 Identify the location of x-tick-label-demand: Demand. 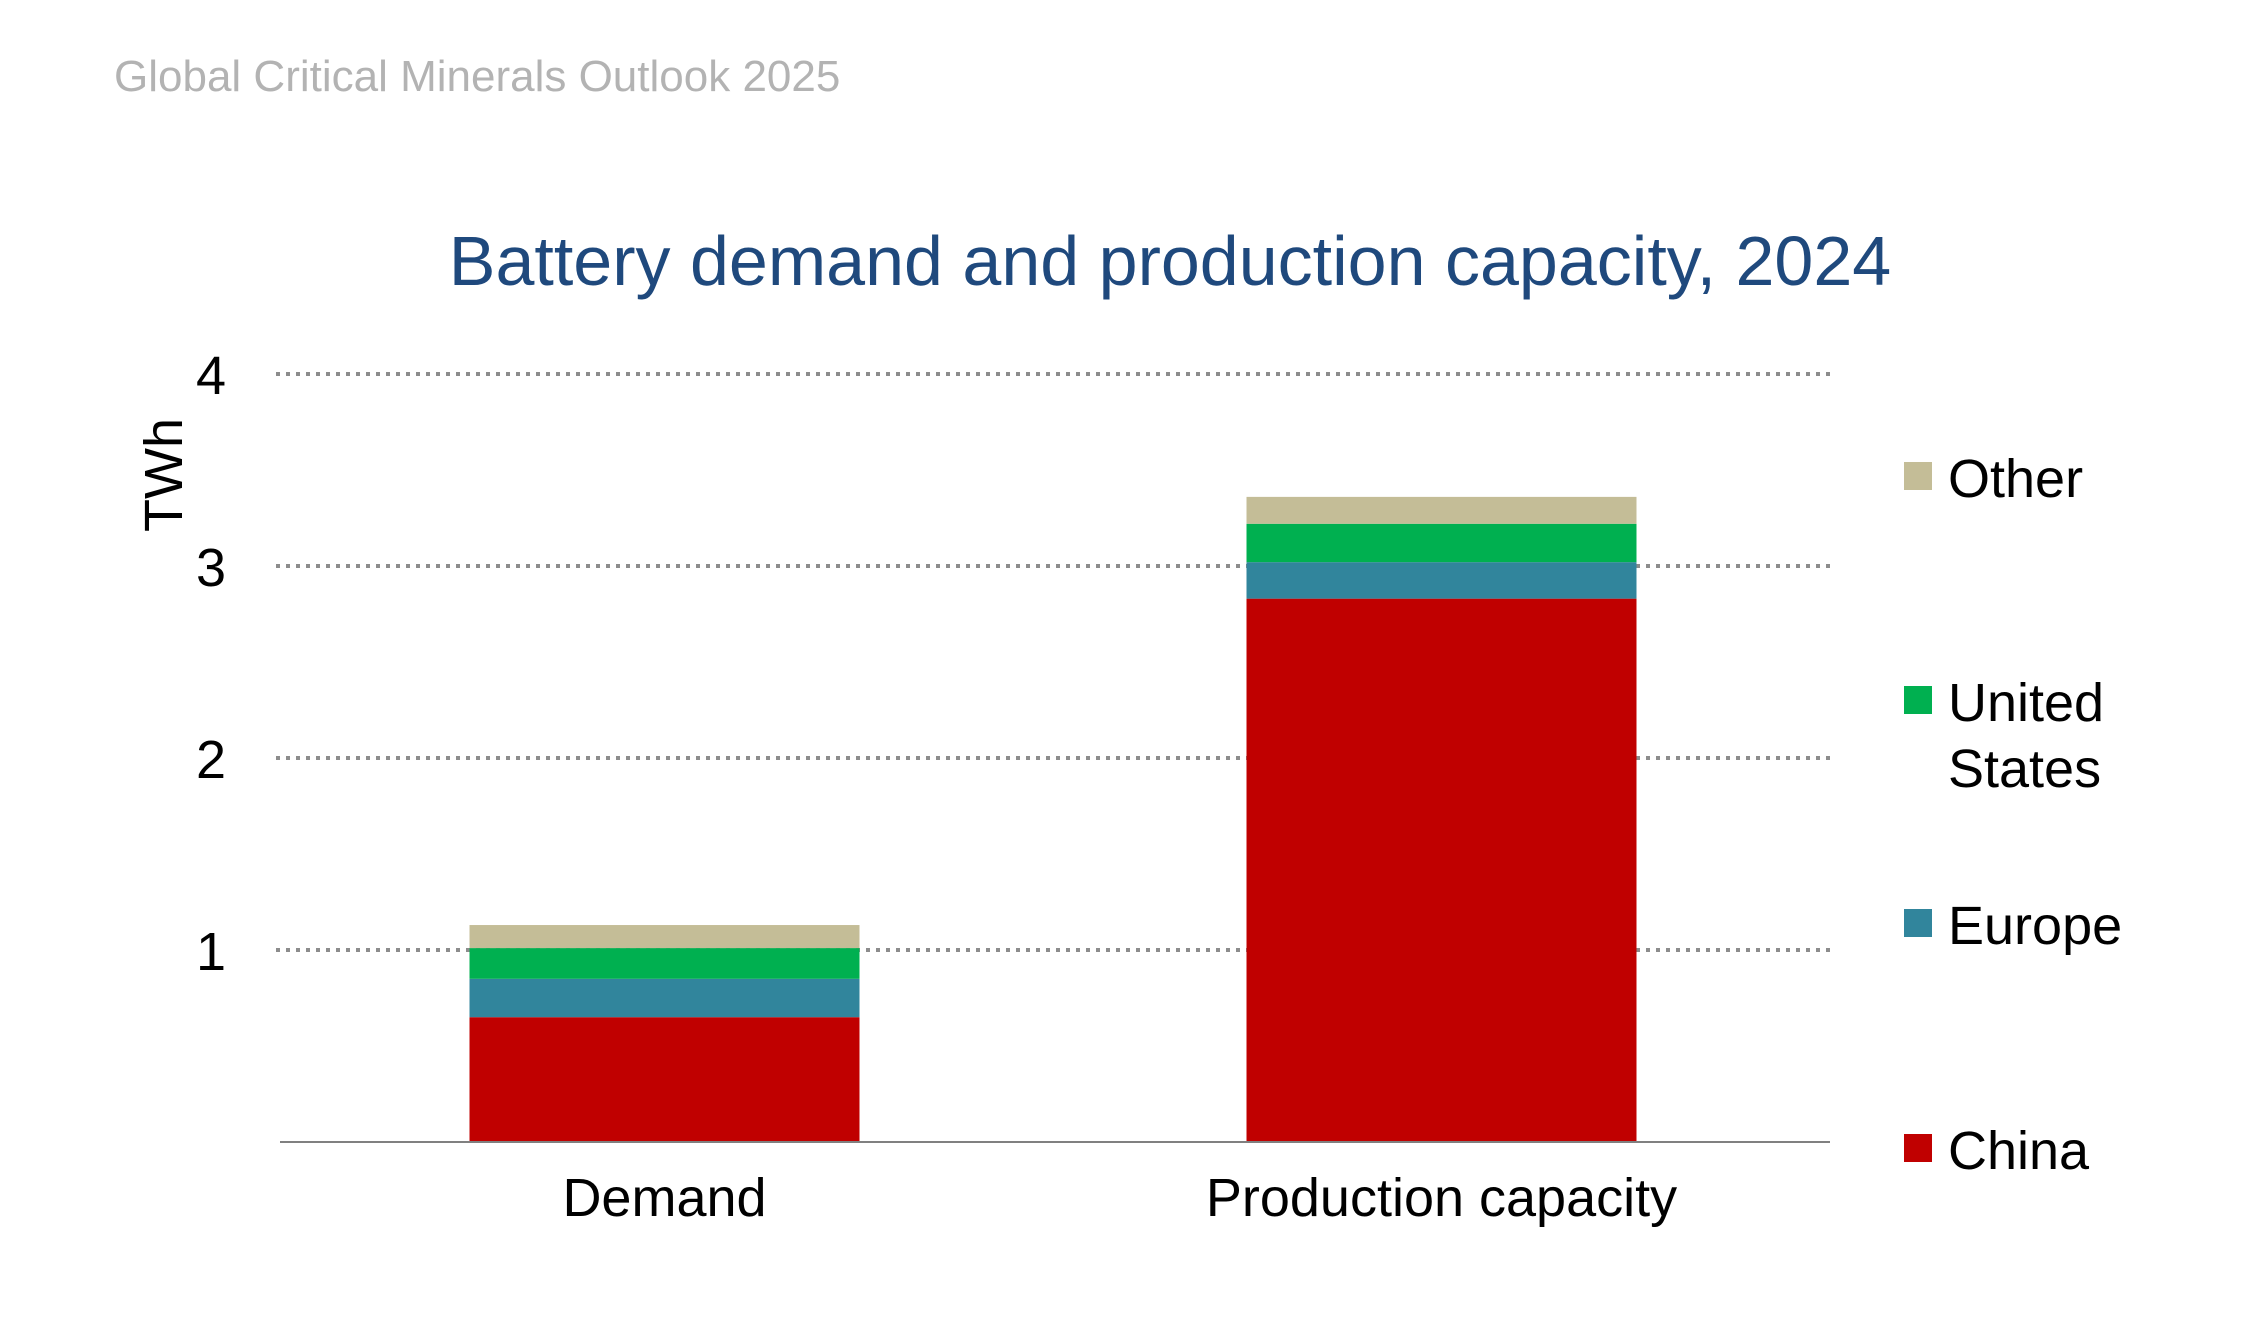
(664, 1198).